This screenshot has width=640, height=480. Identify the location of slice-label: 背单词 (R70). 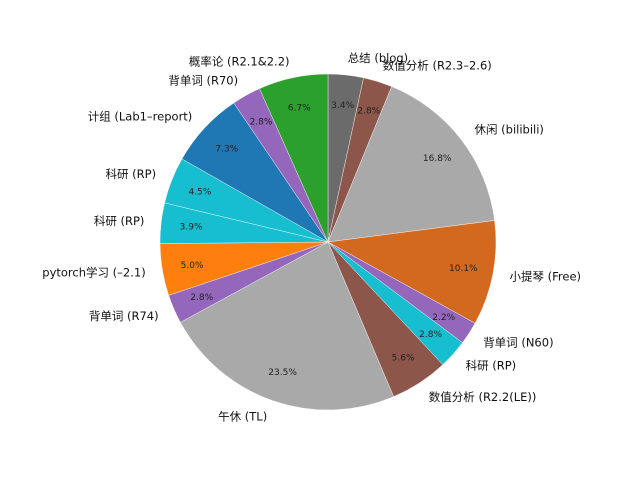
(203, 81).